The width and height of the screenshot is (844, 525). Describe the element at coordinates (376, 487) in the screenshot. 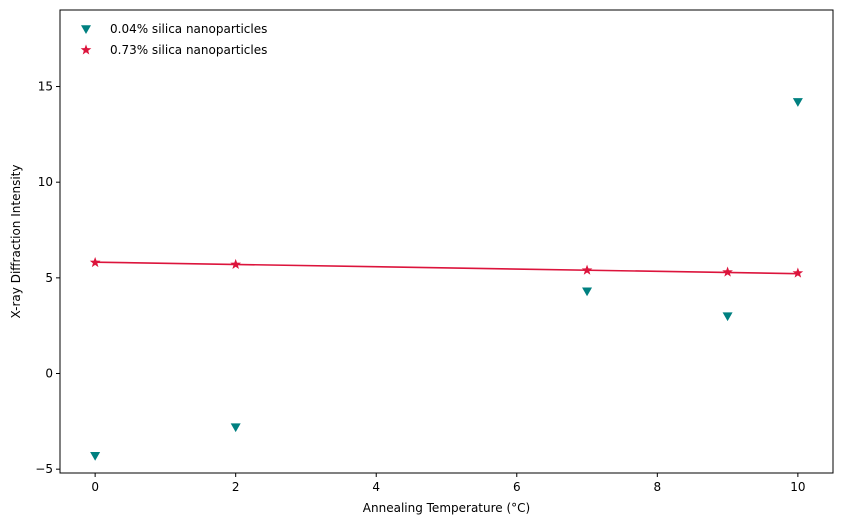

I see `x-tick-label: 4` at that location.